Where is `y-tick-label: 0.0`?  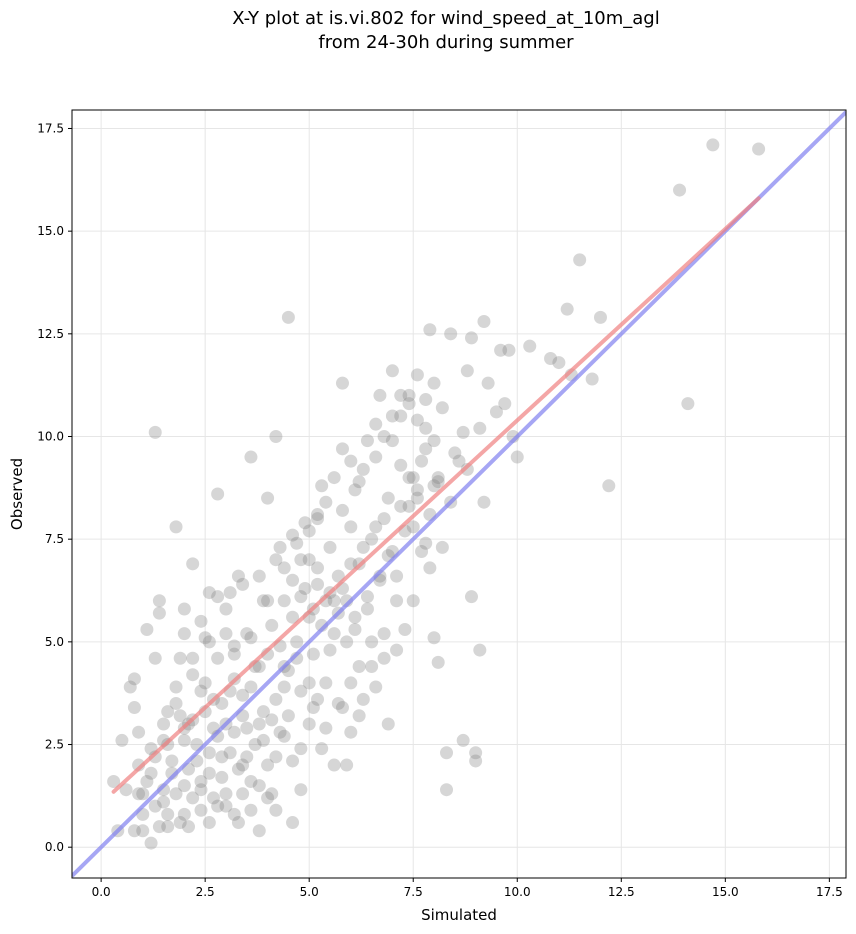
y-tick-label: 0.0 is located at coordinates (54, 847).